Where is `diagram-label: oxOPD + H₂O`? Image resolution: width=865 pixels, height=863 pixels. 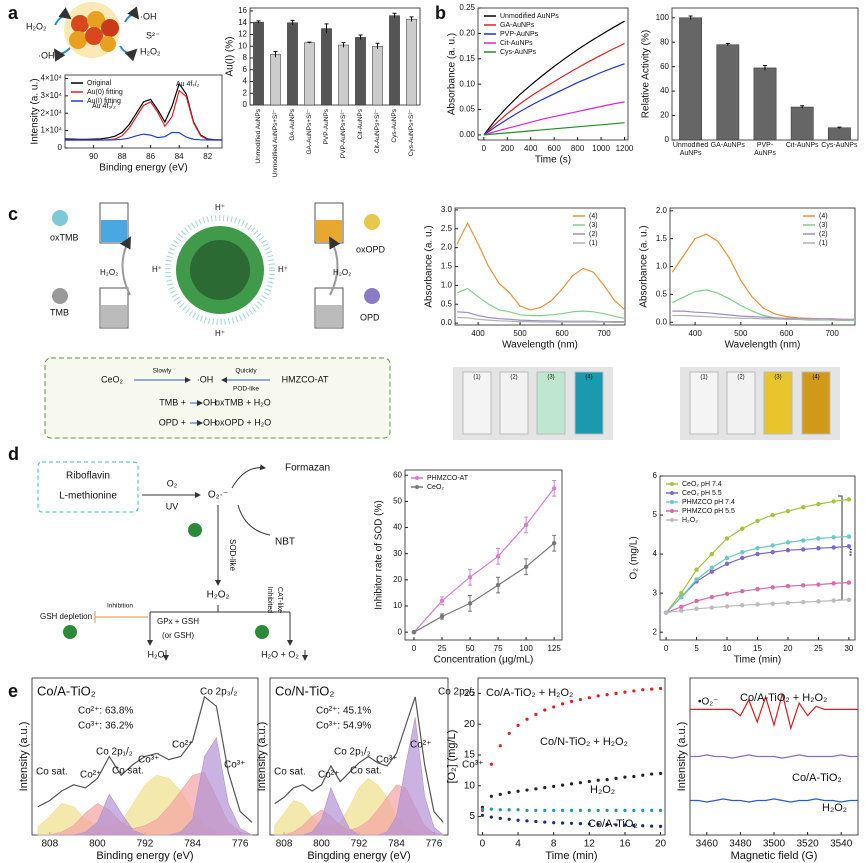
diagram-label: oxOPD + H₂O is located at coordinates (243, 422).